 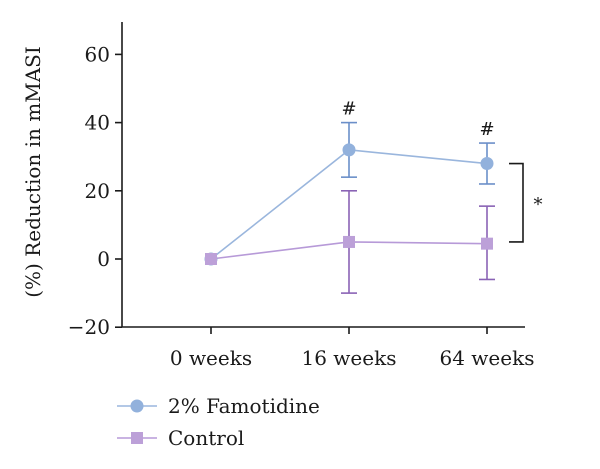 I want to click on x-tick-label: 0 weeks, so click(x=211, y=358).